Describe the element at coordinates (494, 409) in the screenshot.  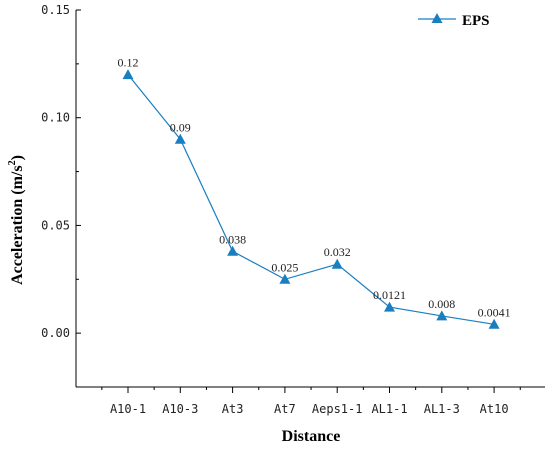
I see `x-tick-label: At10` at that location.